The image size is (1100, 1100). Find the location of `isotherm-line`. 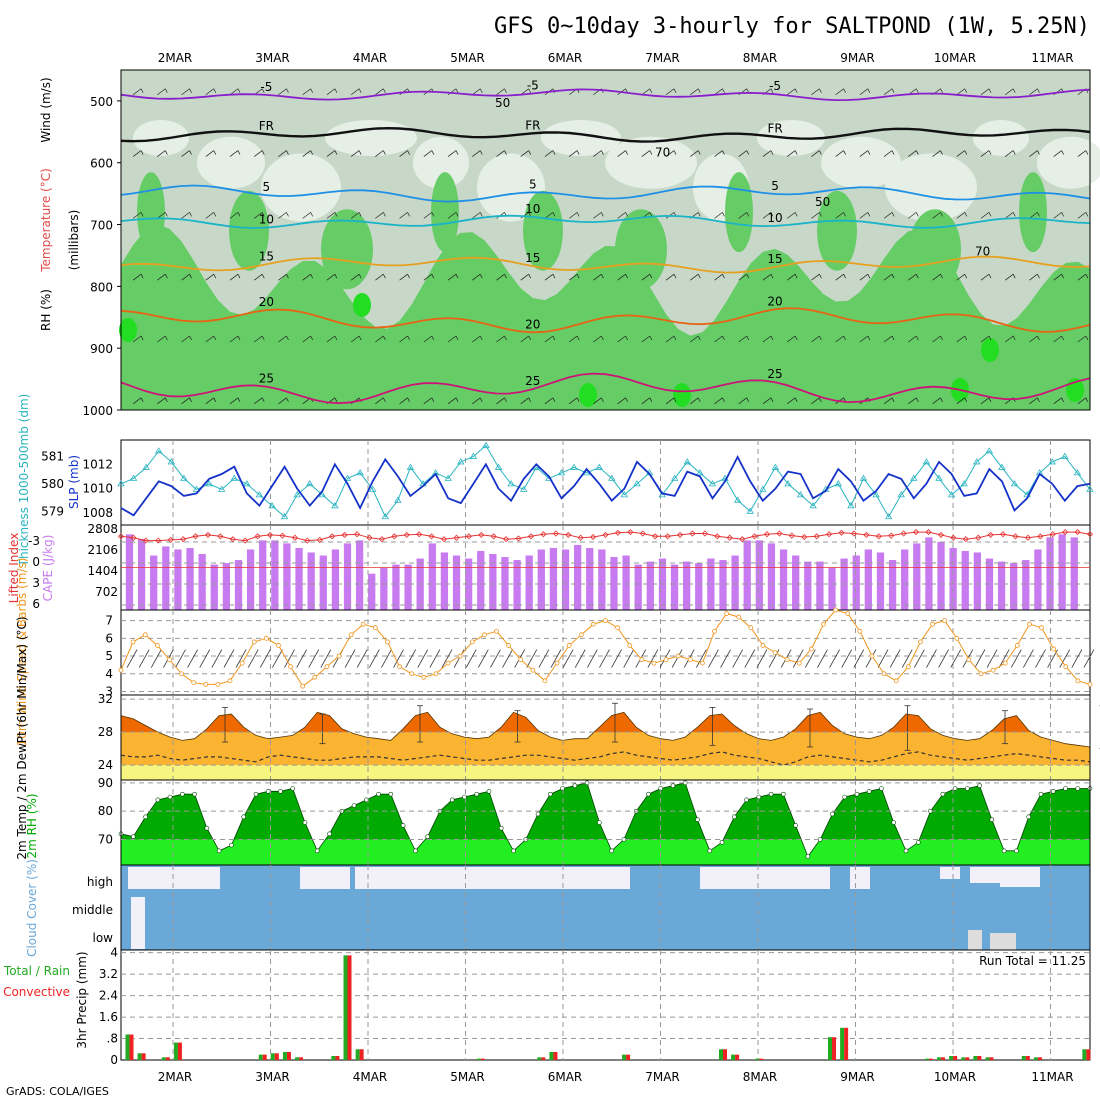

isotherm-line is located at coordinates (605, 320).